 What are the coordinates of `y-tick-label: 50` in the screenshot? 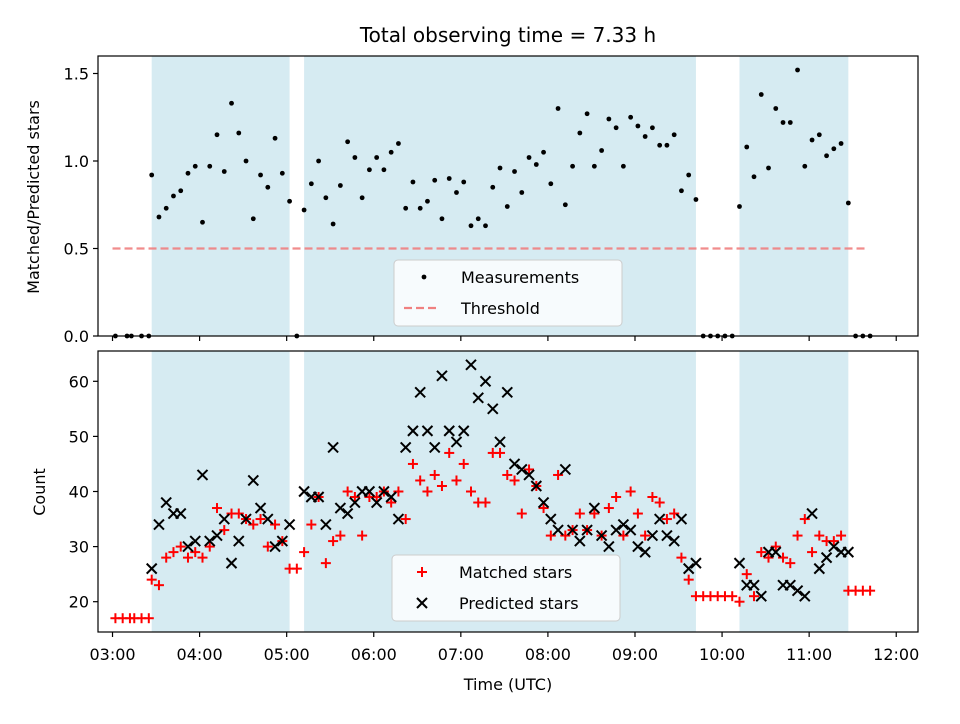 It's located at (79, 436).